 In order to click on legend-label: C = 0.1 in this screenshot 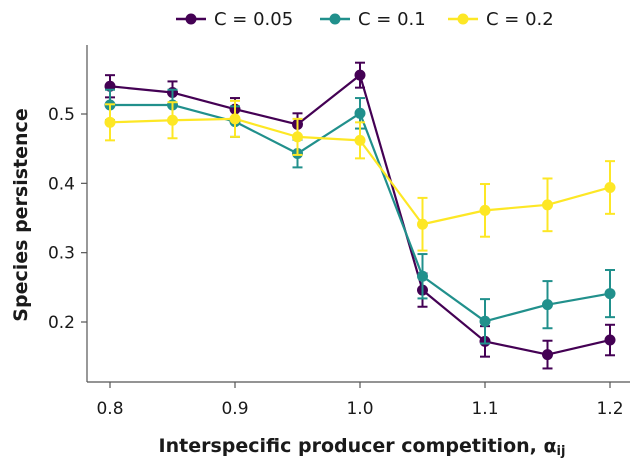, I will do `click(392, 19)`.